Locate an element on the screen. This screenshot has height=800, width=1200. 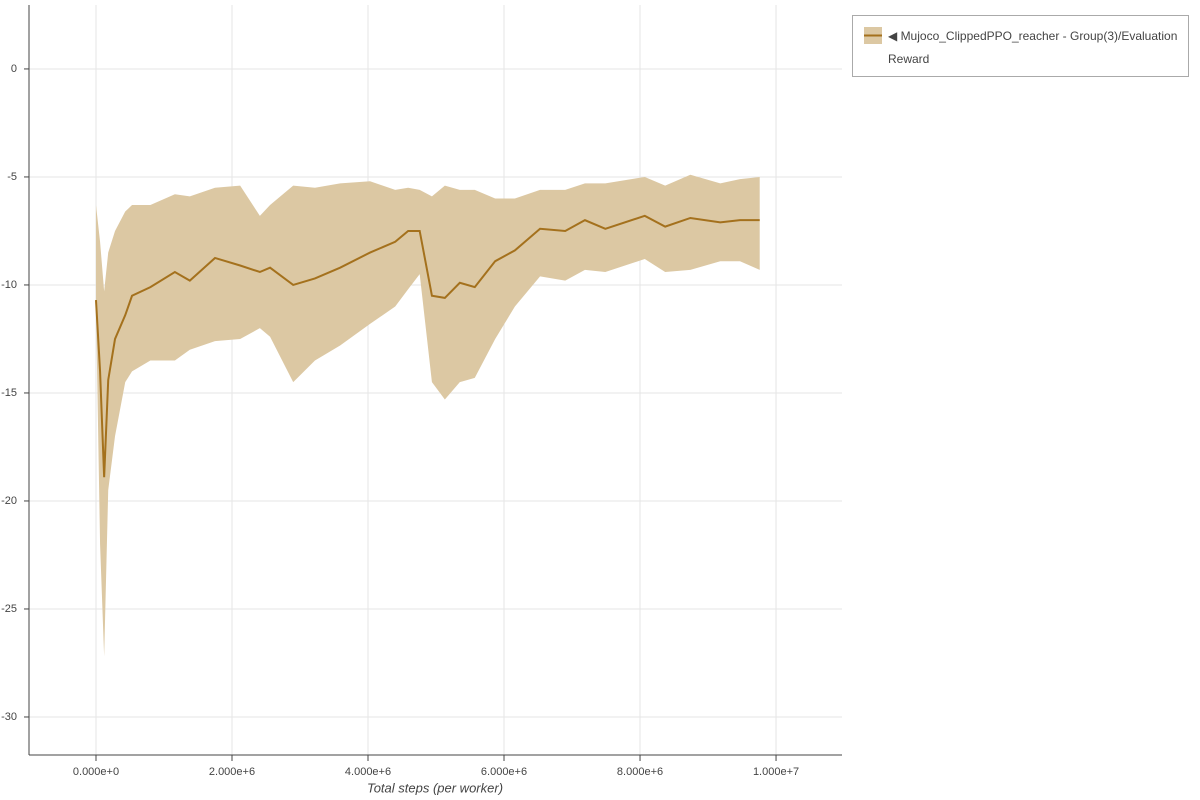
y-tick-label: 0 is located at coordinates (14, 69).